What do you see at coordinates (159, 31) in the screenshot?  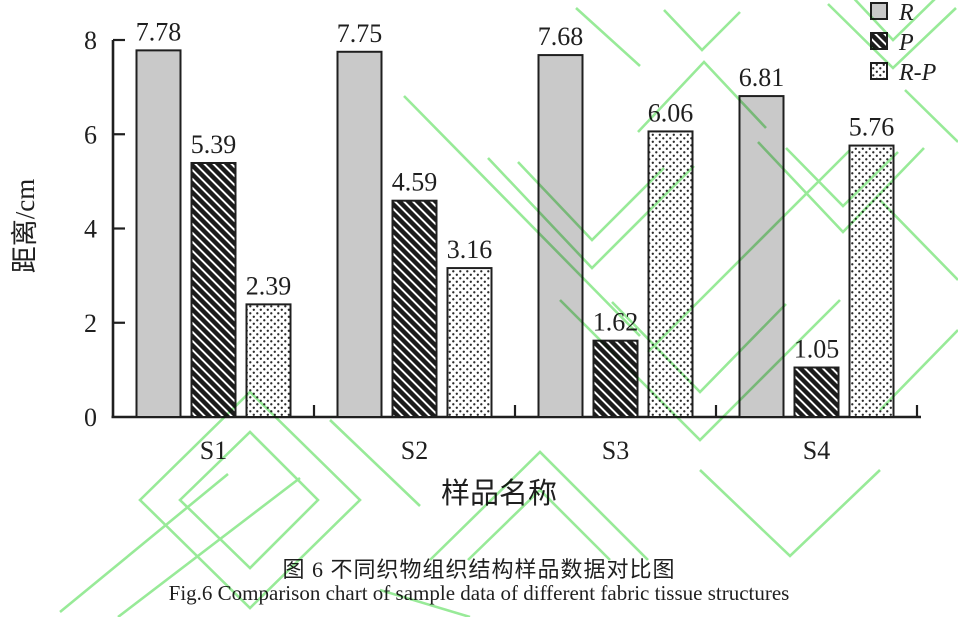 I see `bar-value-label: 7.78` at bounding box center [159, 31].